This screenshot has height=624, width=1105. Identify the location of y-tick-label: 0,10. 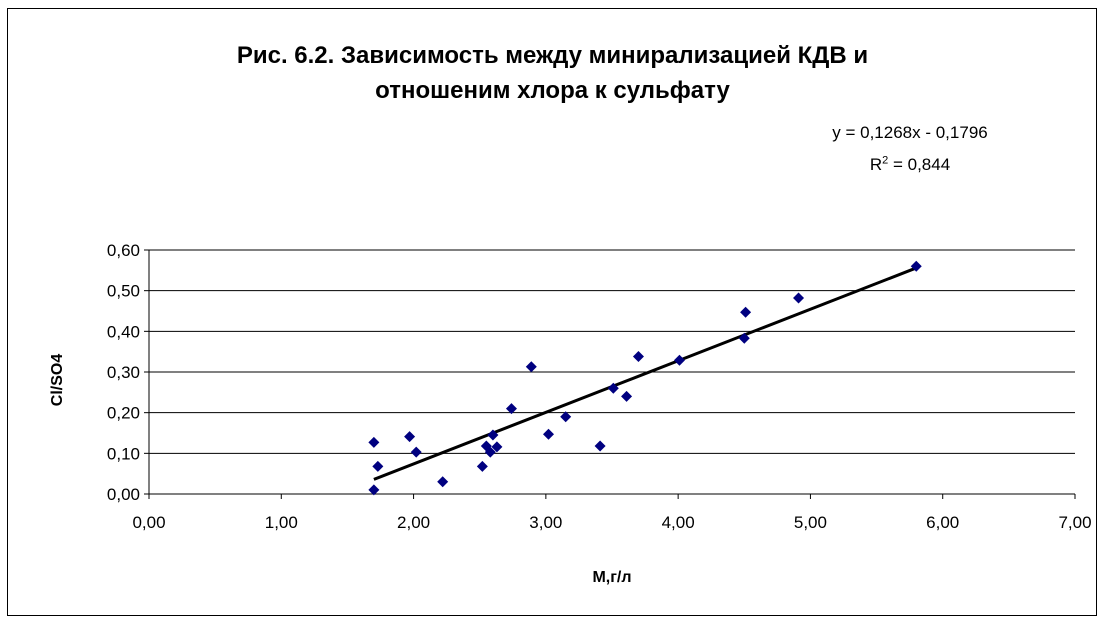
(123, 453).